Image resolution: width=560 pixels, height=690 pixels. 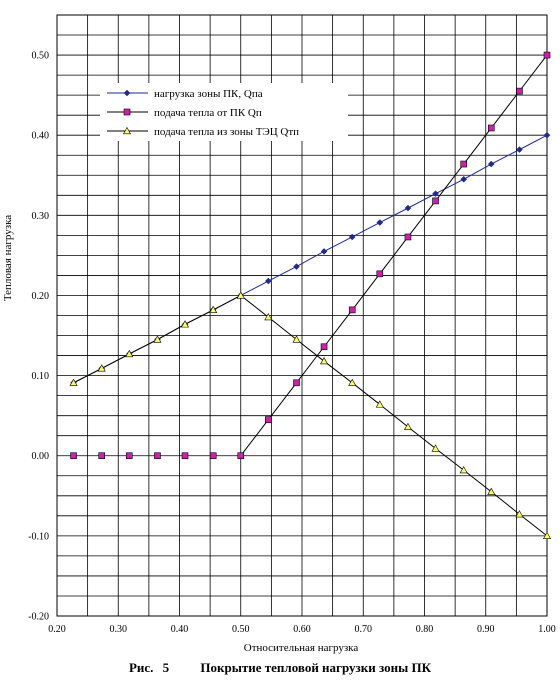 What do you see at coordinates (38, 536) in the screenshot?
I see `y-tick-label: -0.10` at bounding box center [38, 536].